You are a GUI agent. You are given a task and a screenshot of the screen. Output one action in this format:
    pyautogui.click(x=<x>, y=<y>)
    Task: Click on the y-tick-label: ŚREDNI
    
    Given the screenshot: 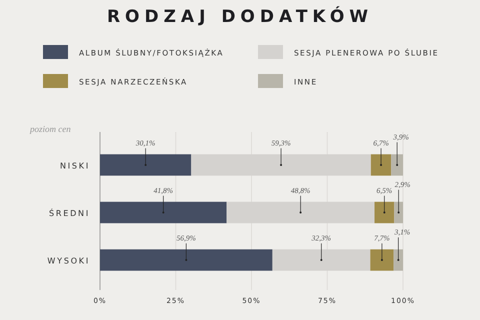 What is the action you would take?
    pyautogui.click(x=69, y=213)
    